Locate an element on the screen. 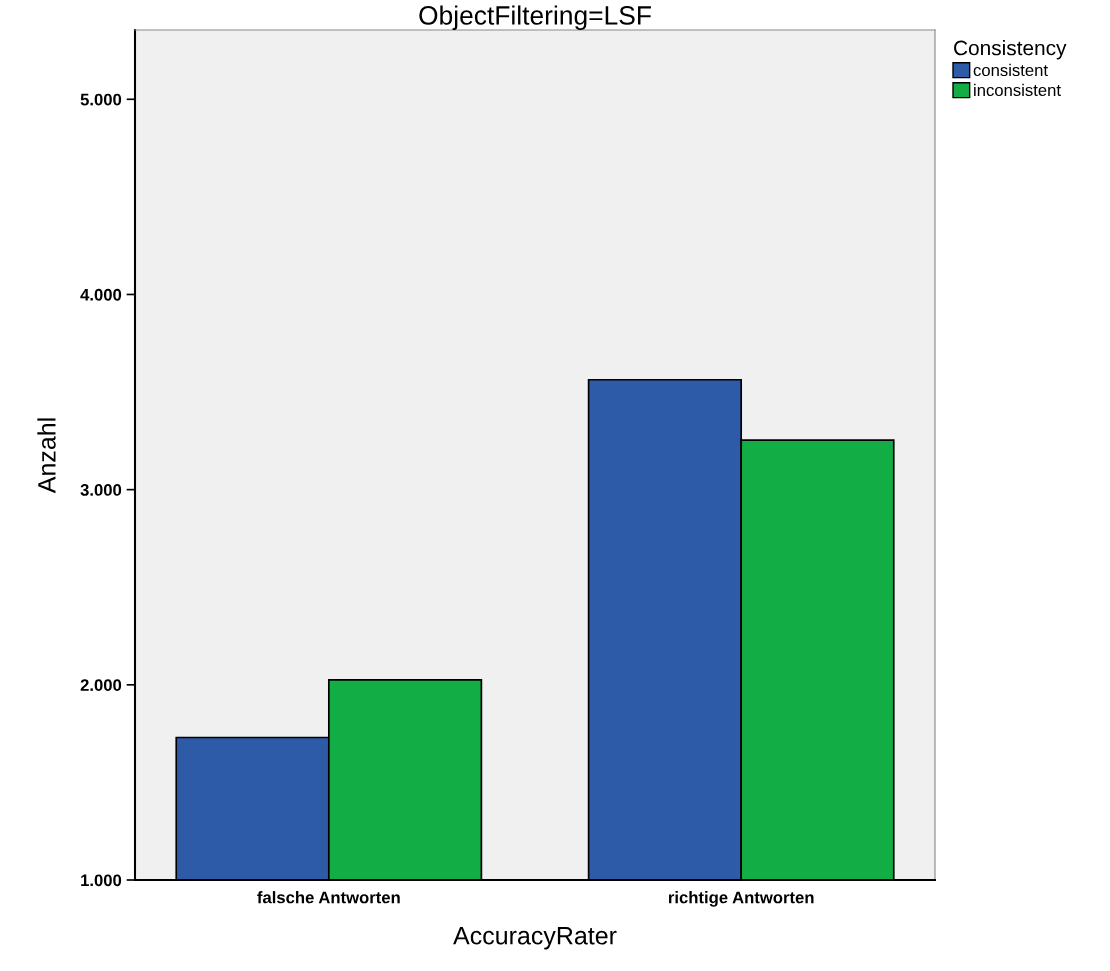 The image size is (1110, 971). legend-label: consistent is located at coordinates (1010, 70).